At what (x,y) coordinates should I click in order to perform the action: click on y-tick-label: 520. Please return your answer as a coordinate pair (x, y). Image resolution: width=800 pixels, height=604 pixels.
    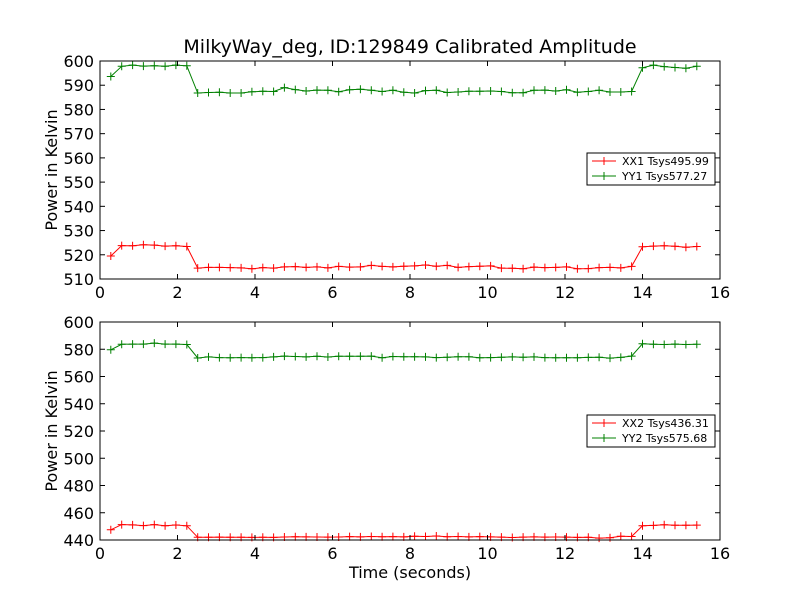
    Looking at the image, I should click on (78, 431).